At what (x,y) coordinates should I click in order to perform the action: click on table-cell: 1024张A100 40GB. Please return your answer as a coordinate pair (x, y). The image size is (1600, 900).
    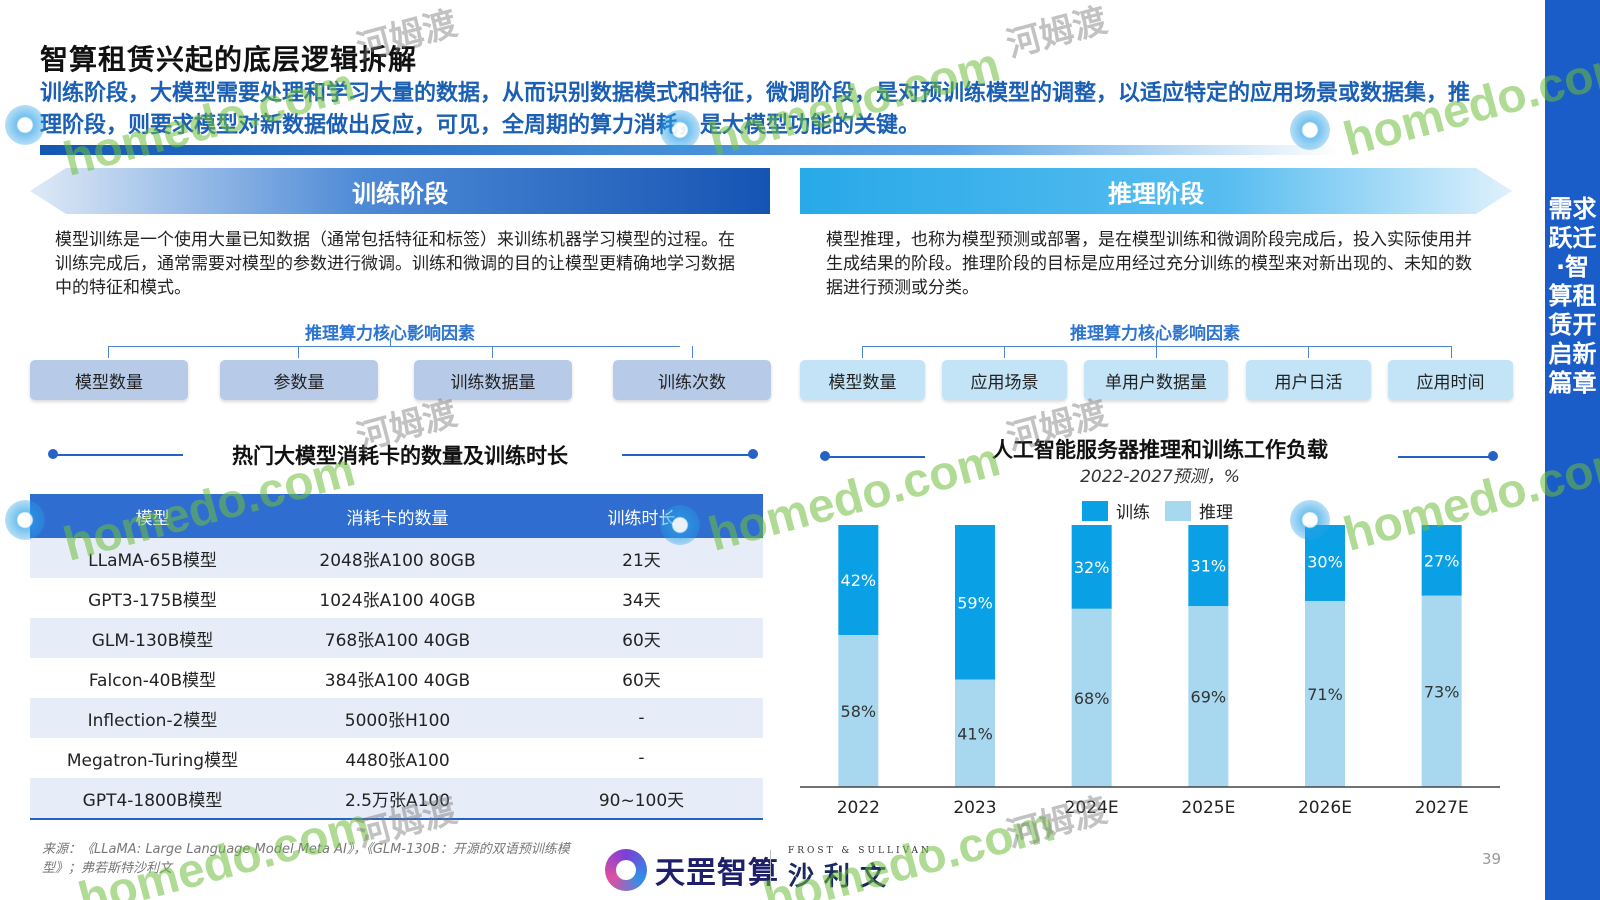
    Looking at the image, I should click on (397, 600).